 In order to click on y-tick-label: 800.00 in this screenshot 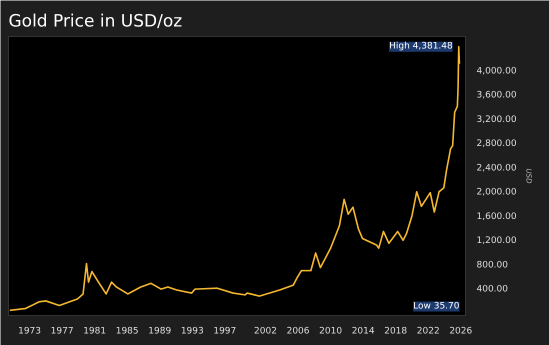, I will do `click(492, 265)`.